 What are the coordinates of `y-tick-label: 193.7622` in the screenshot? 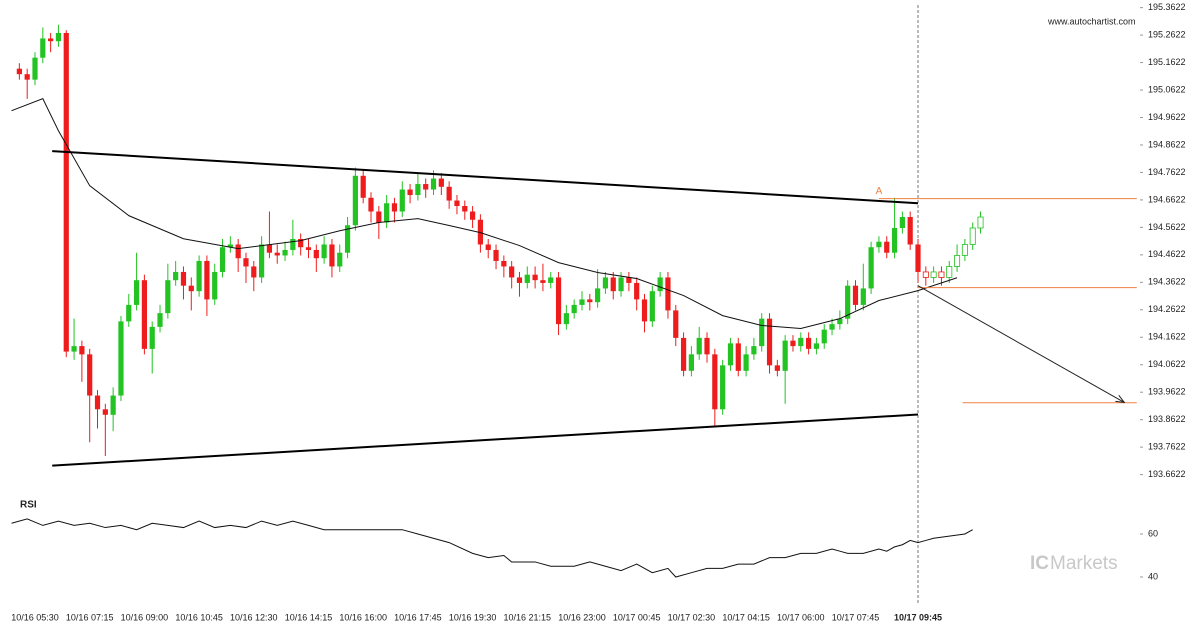 It's located at (1167, 447).